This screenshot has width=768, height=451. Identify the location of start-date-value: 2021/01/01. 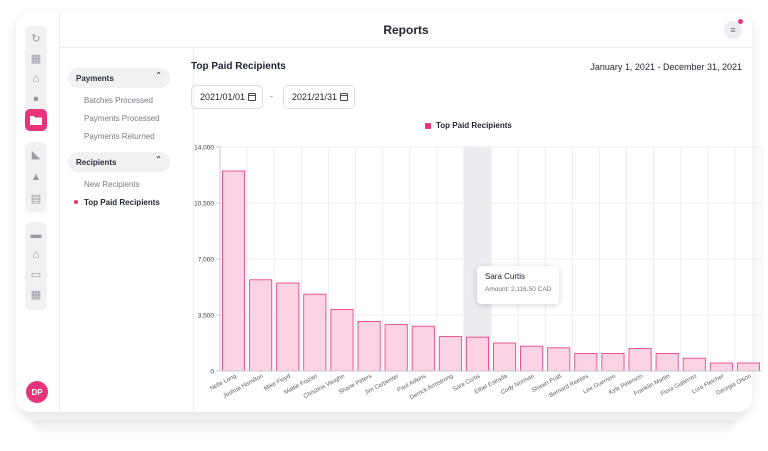
(223, 97).